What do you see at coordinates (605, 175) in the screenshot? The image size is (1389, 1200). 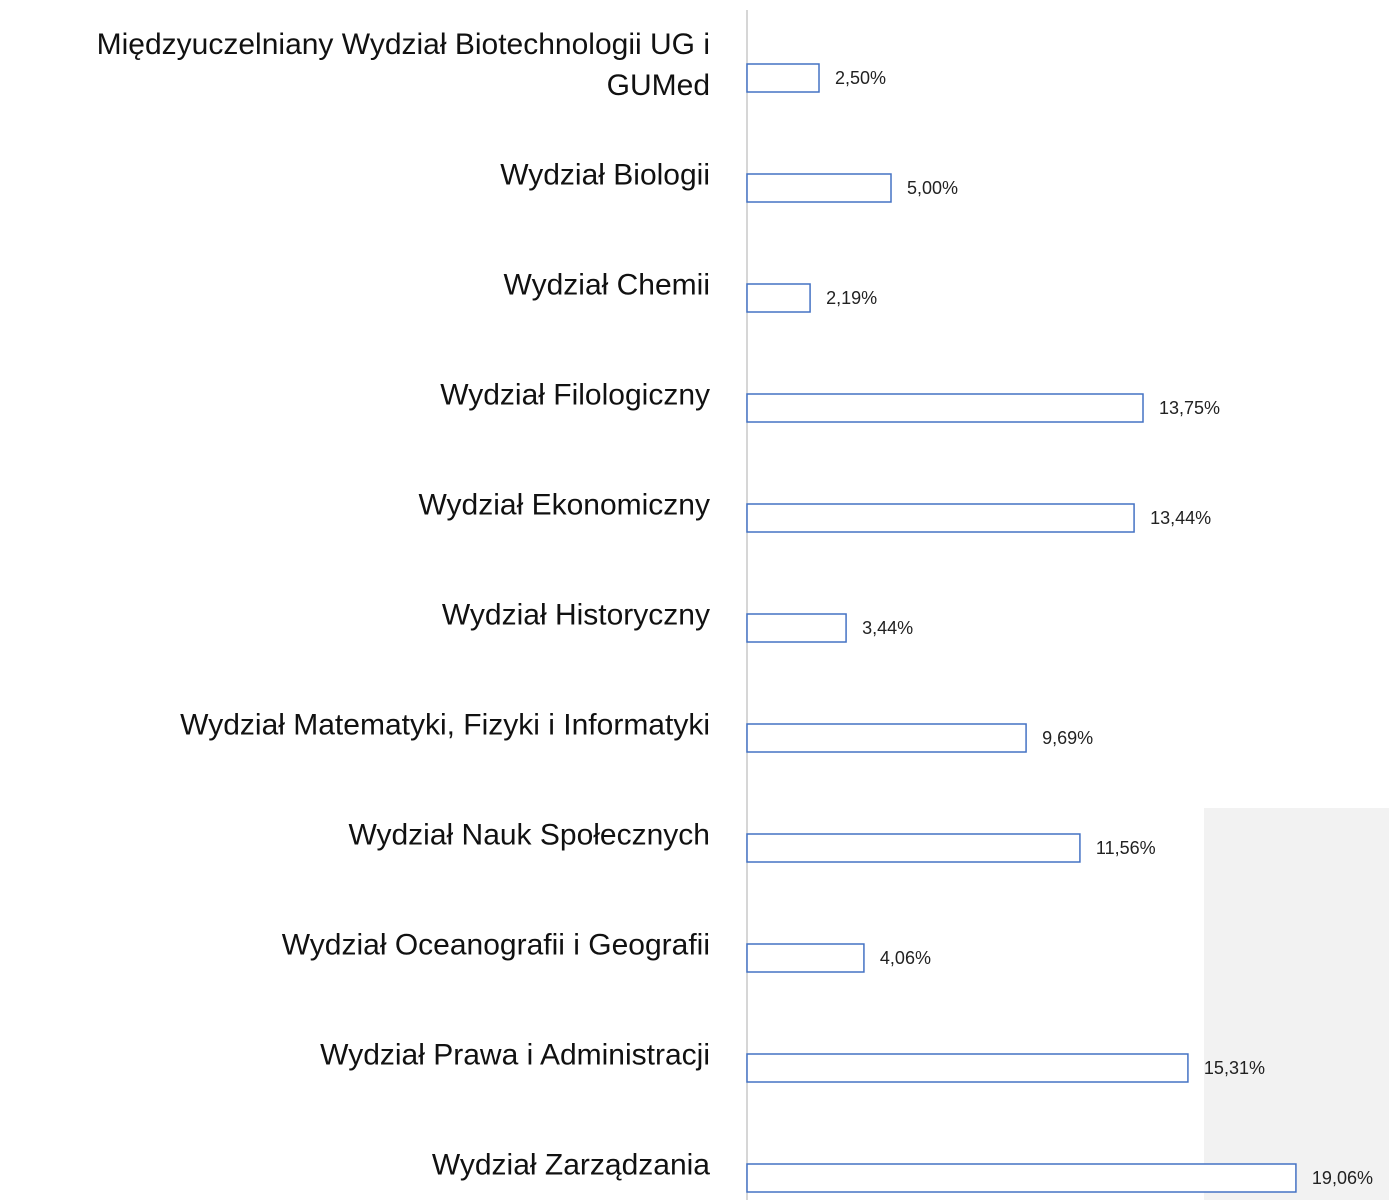 I see `category-label: Wydział Biologii` at bounding box center [605, 175].